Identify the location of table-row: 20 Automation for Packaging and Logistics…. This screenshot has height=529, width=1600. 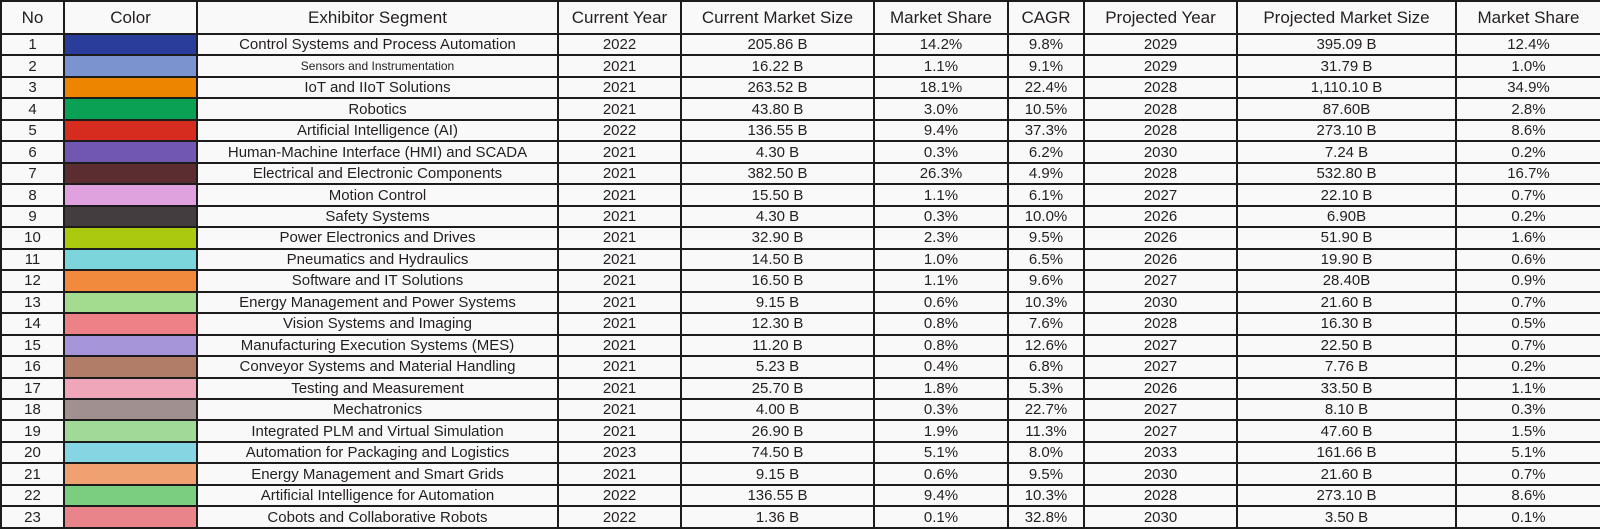
(800, 452).